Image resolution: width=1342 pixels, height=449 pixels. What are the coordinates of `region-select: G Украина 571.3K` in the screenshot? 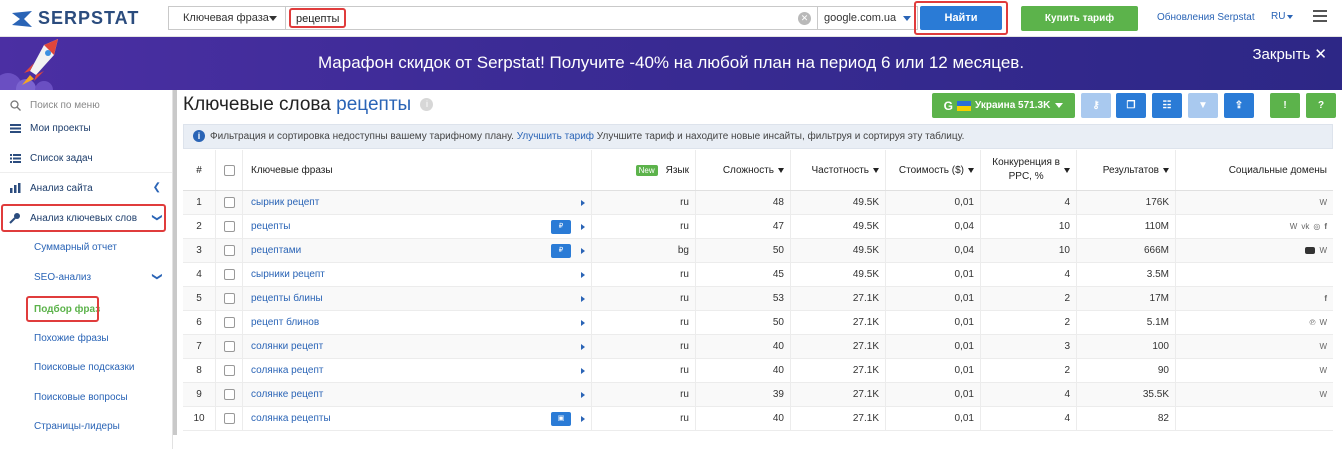 It's located at (1003, 105).